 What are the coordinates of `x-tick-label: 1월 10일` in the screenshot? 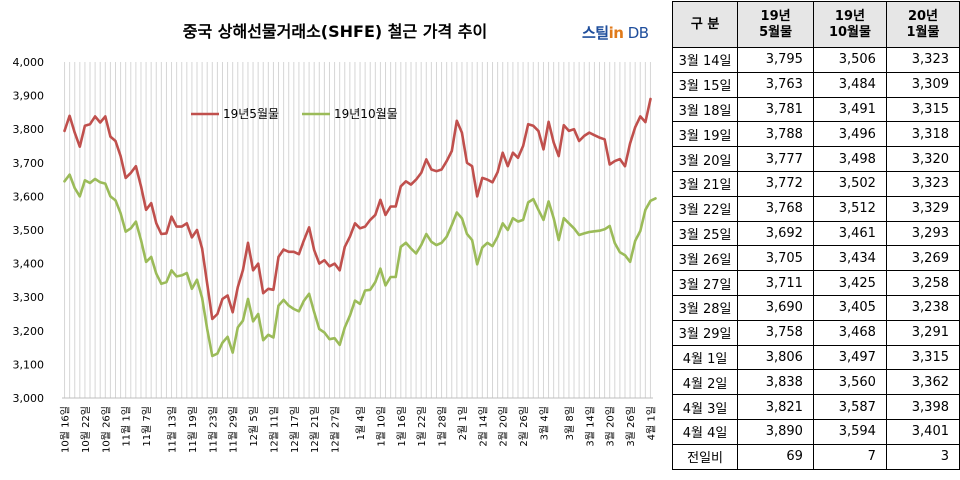 It's located at (381, 426).